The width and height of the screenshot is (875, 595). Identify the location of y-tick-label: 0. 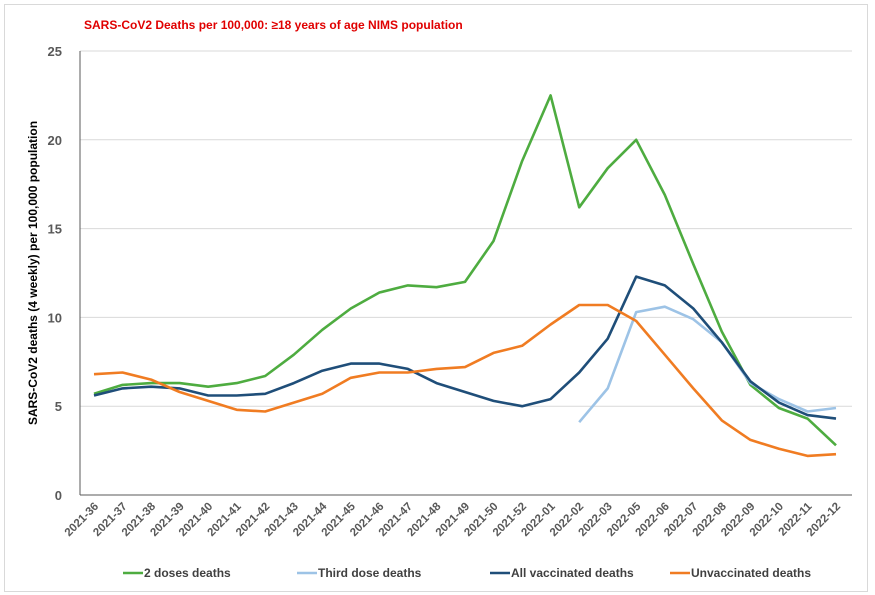
(58, 495).